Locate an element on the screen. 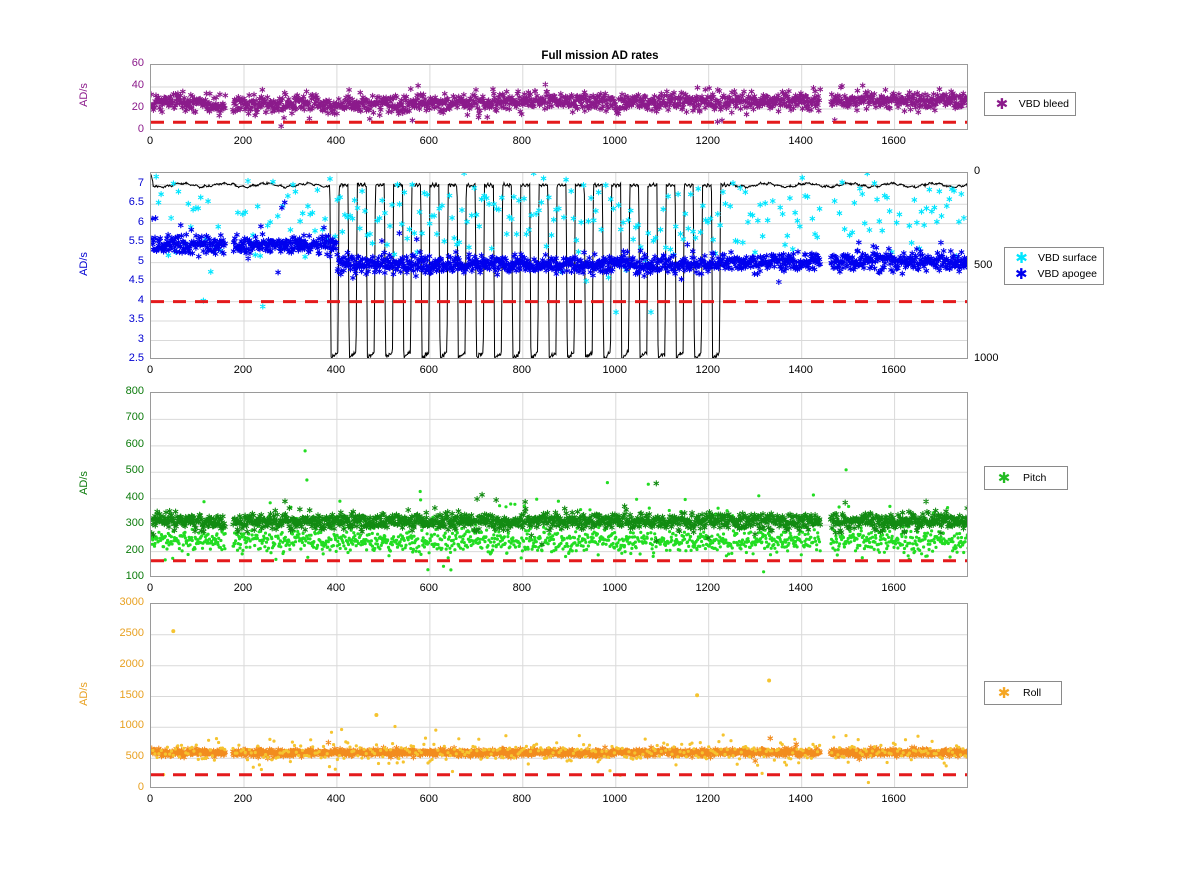 Image resolution: width=1200 pixels, height=885 pixels. legend-item-vbd-bleed-0: ✱ VBD bleed is located at coordinates (1030, 104).